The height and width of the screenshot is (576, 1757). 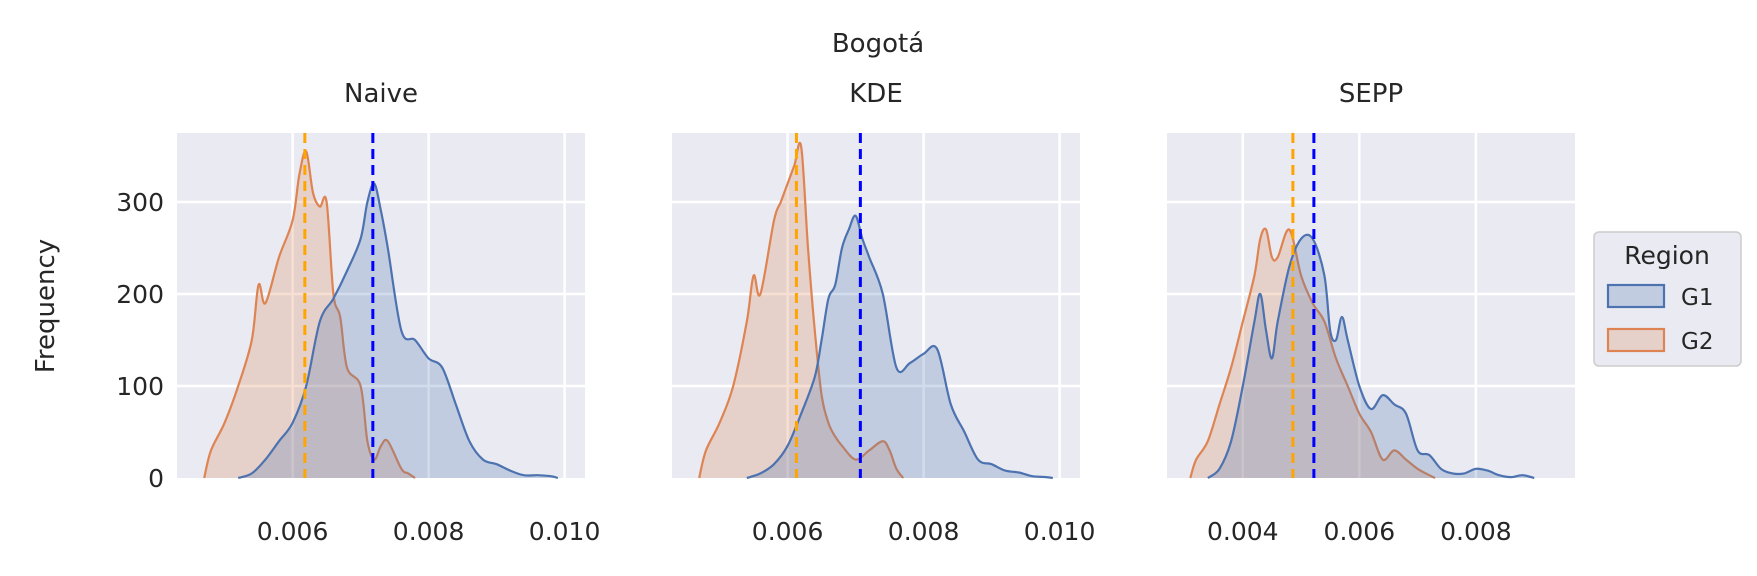 What do you see at coordinates (381, 94) in the screenshot?
I see `subplot-title: Naive` at bounding box center [381, 94].